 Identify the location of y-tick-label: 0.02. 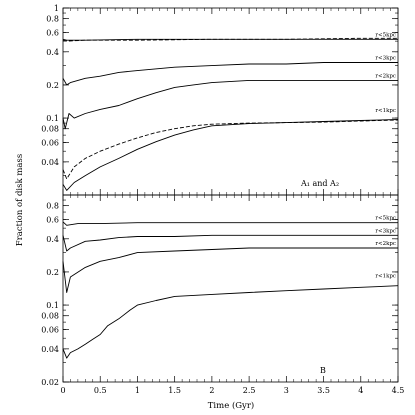
(50, 382).